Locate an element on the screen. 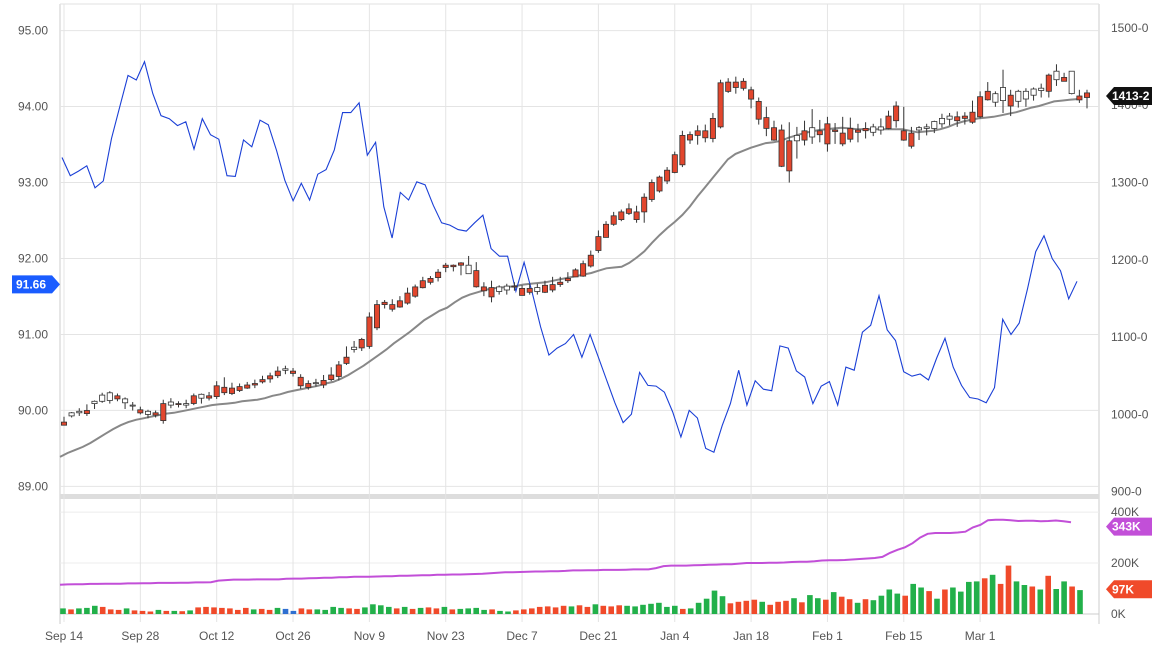 This screenshot has width=1157, height=655. x-axis-tick-label: Oct 26 is located at coordinates (293, 636).